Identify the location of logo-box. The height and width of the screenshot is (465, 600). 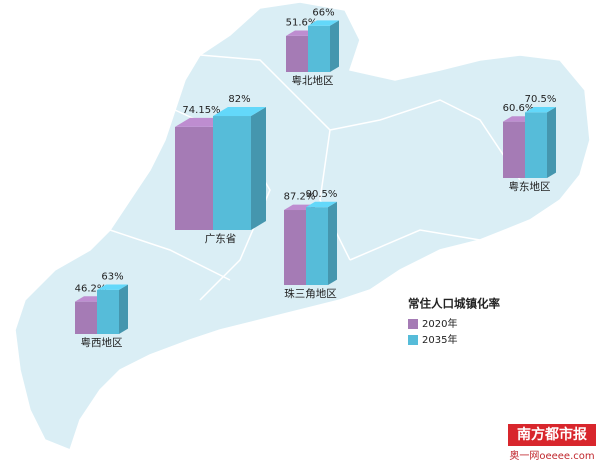
(552, 435).